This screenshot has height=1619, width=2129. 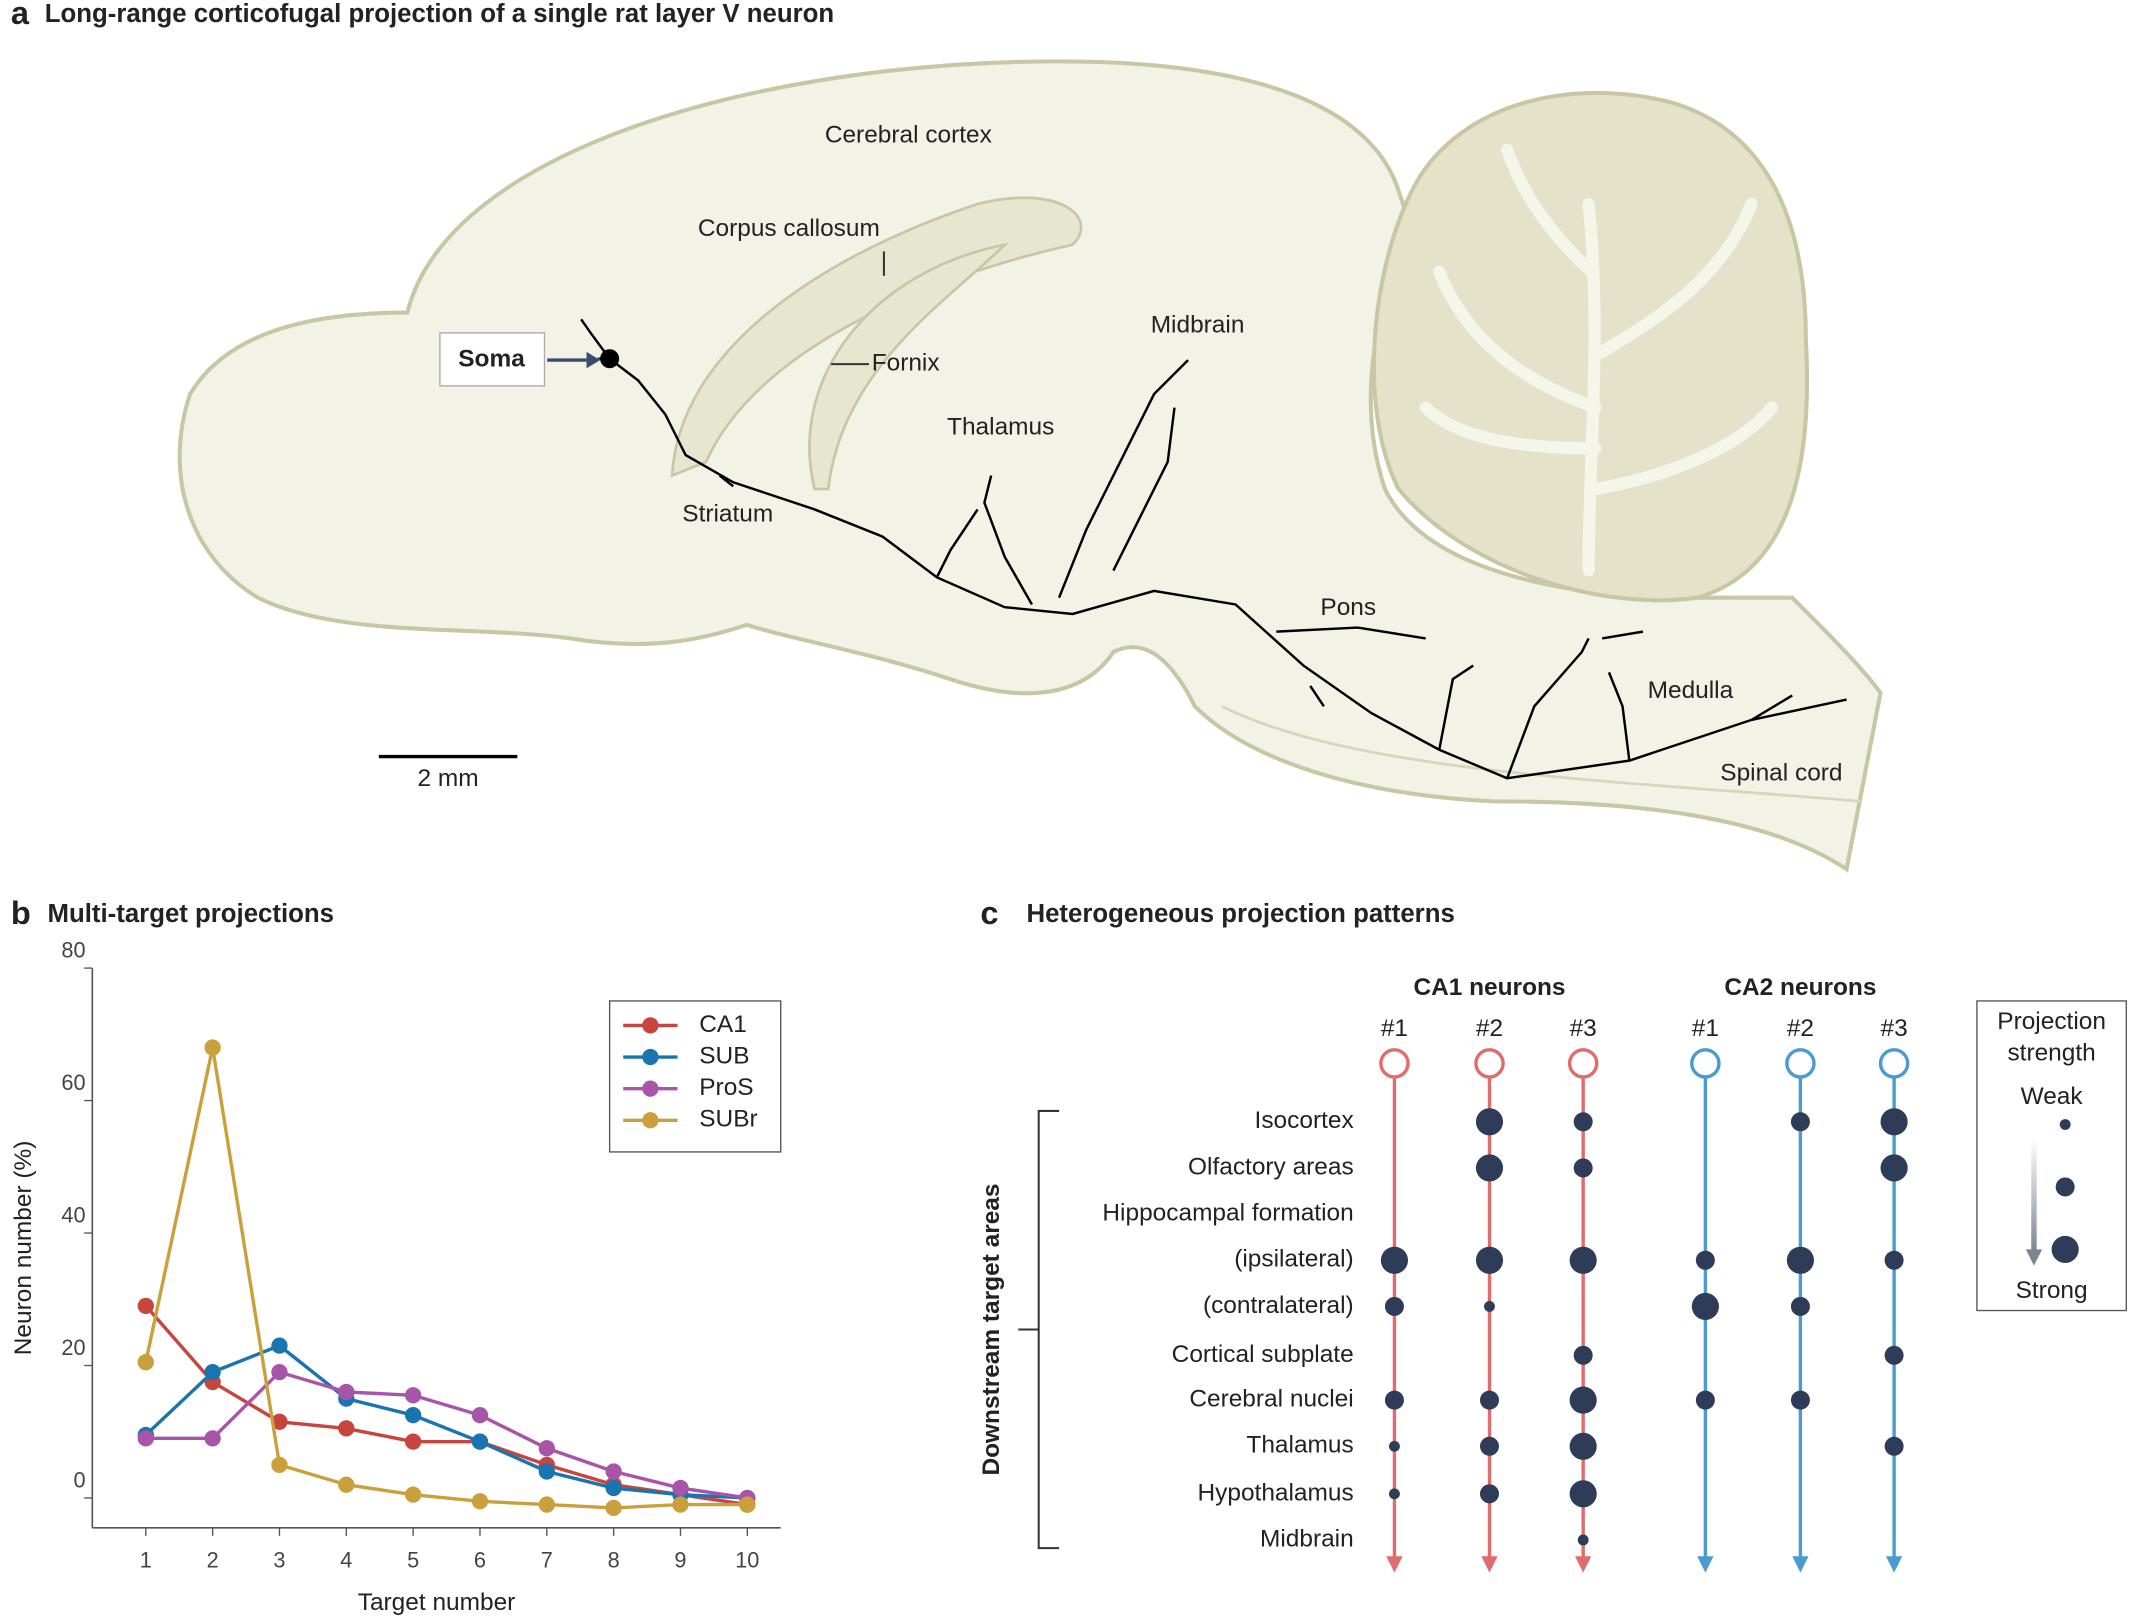 What do you see at coordinates (724, 1055) in the screenshot?
I see `legend-label: SUB` at bounding box center [724, 1055].